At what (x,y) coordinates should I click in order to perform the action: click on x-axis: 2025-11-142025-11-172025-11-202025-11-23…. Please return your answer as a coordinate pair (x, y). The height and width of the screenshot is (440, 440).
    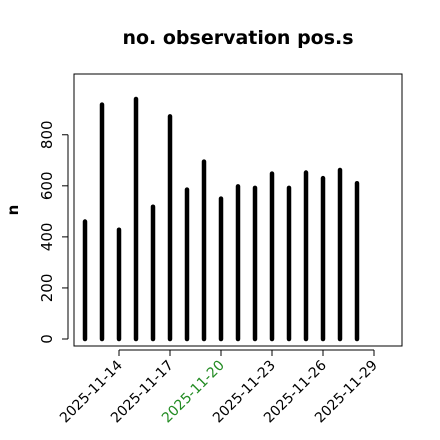
    Looking at the image, I should click on (219, 387).